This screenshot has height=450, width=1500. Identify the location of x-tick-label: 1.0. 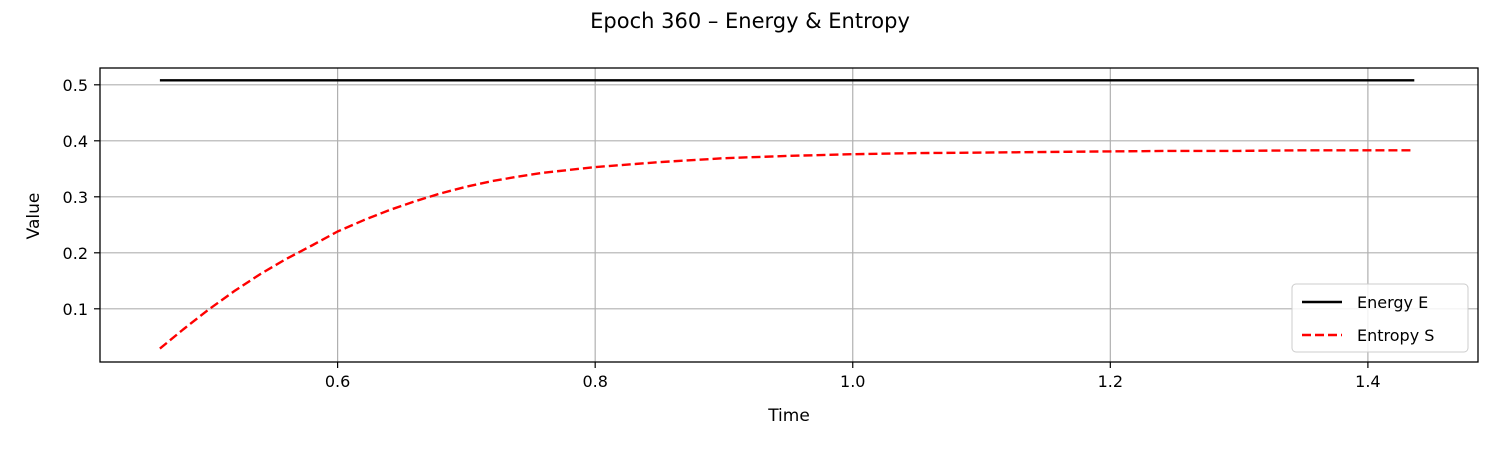
(852, 381).